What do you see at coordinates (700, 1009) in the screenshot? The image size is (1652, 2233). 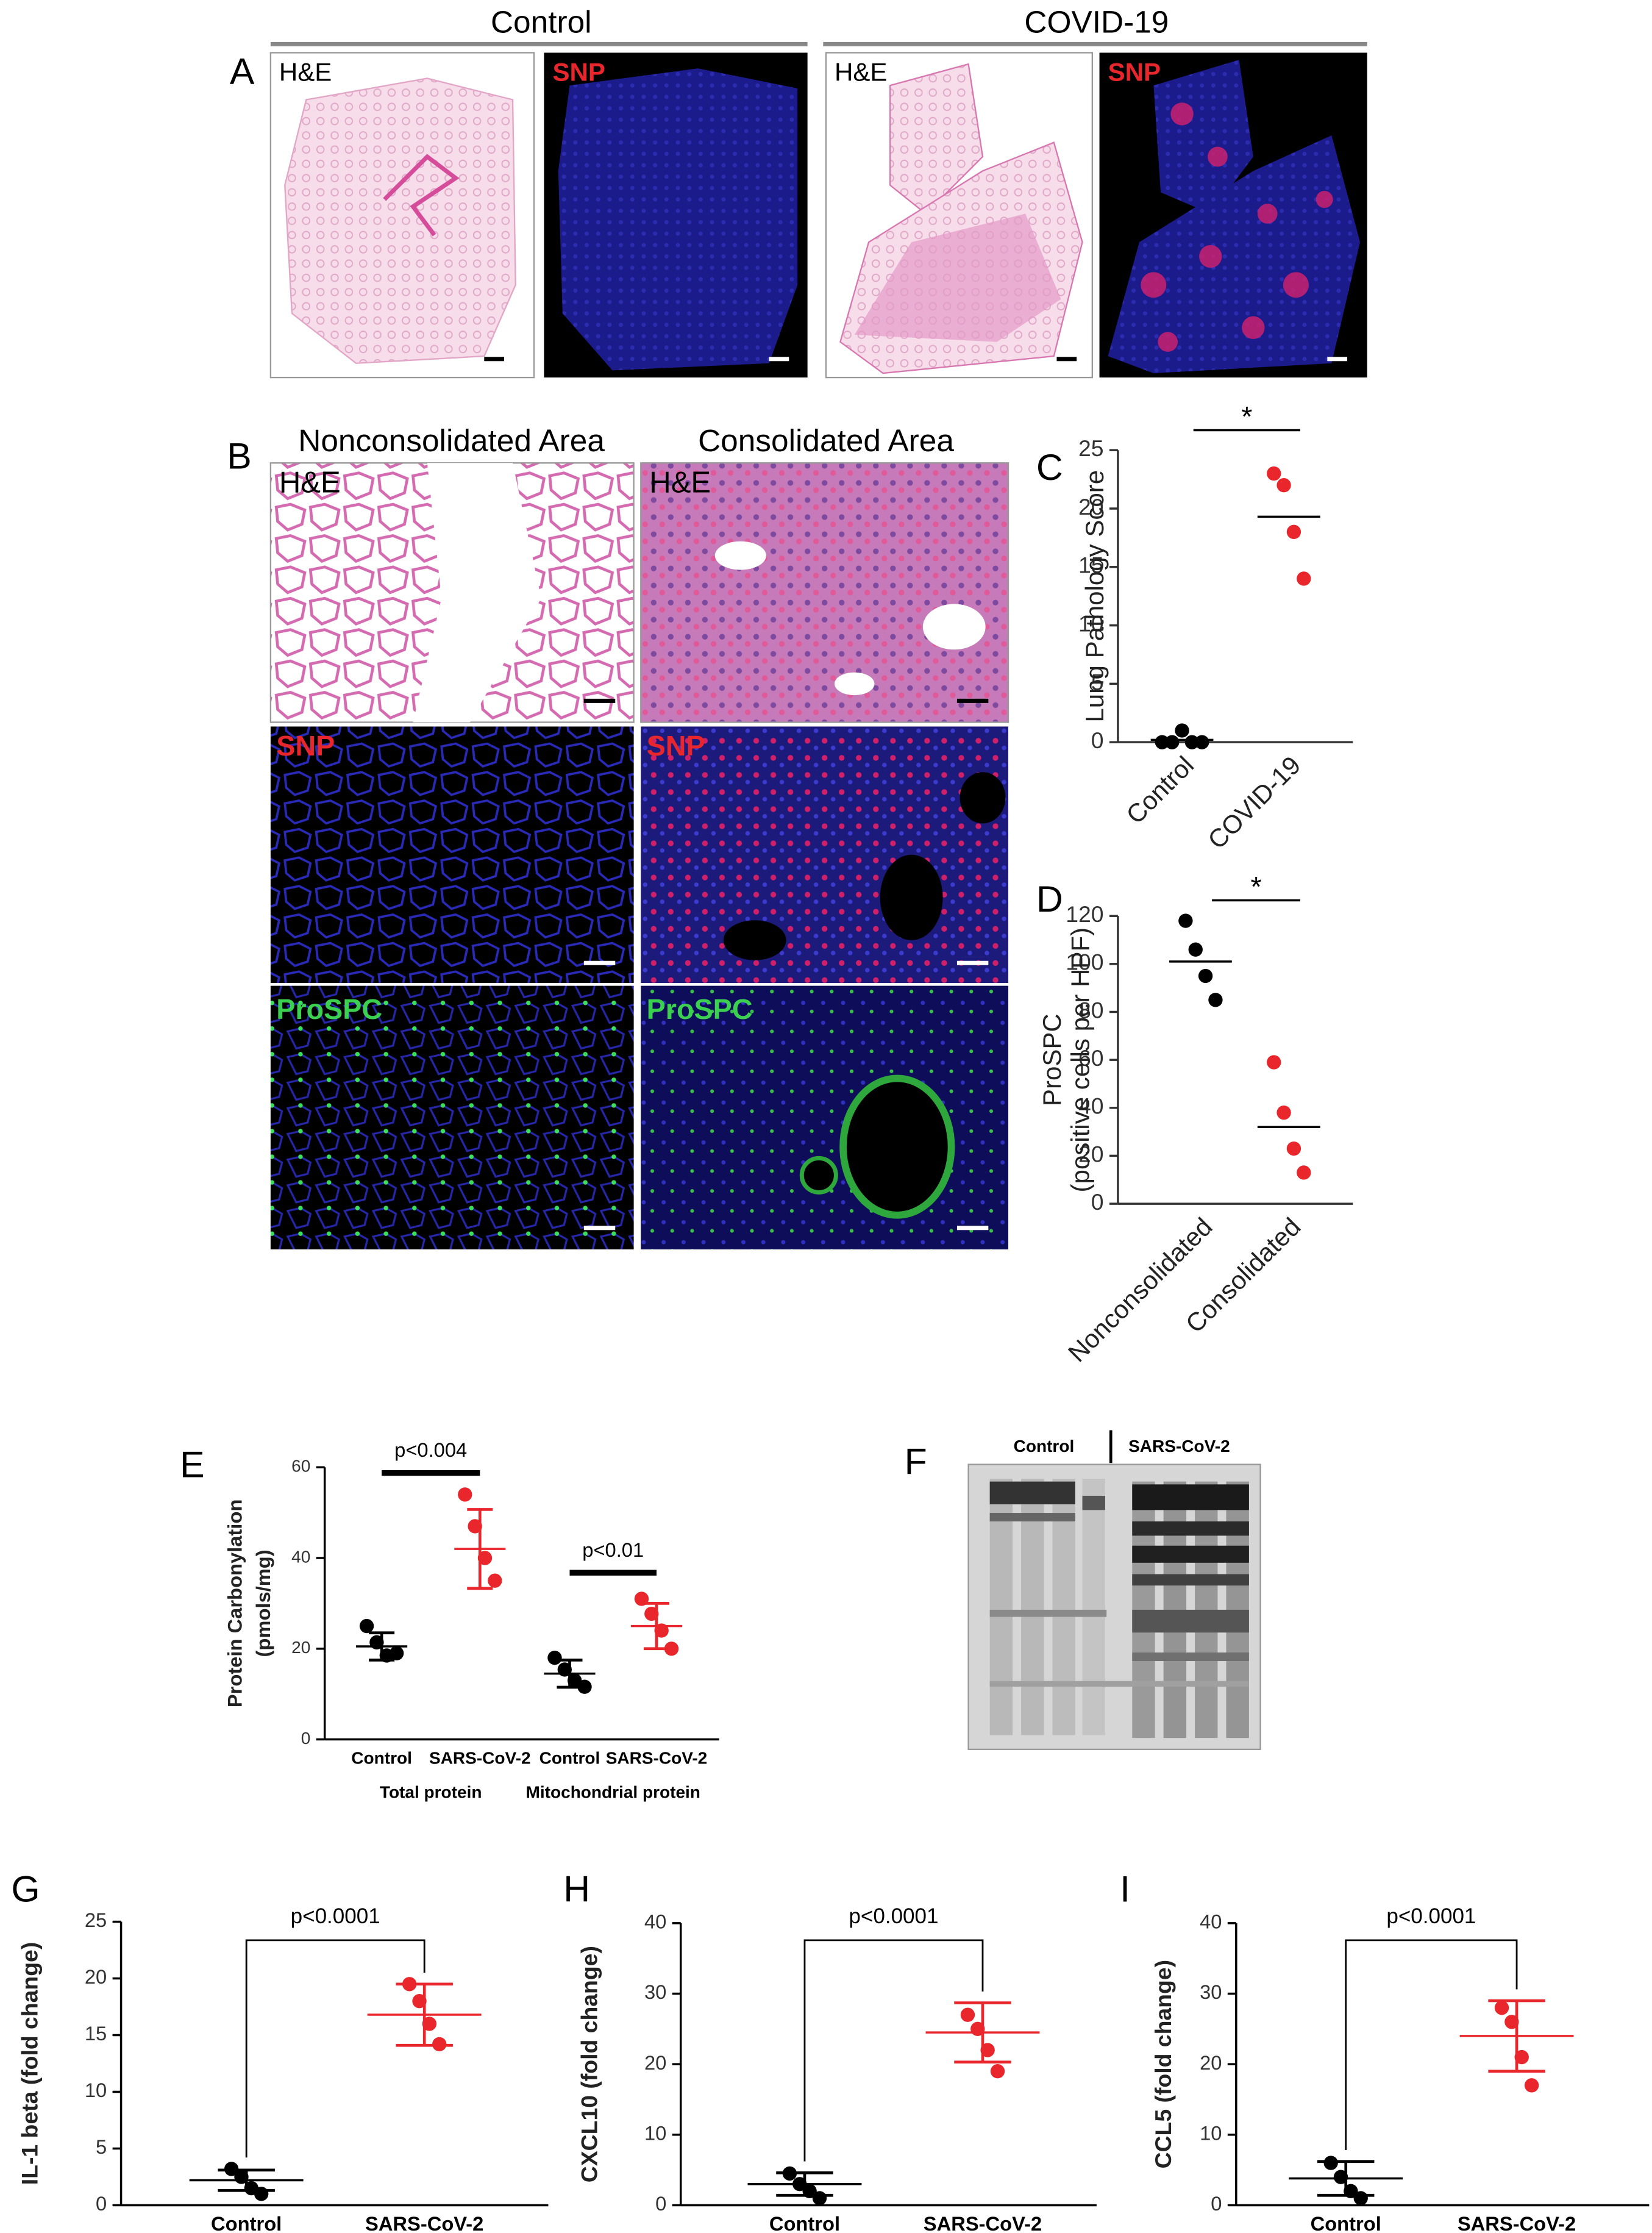 I see `image-label: ProSPC` at bounding box center [700, 1009].